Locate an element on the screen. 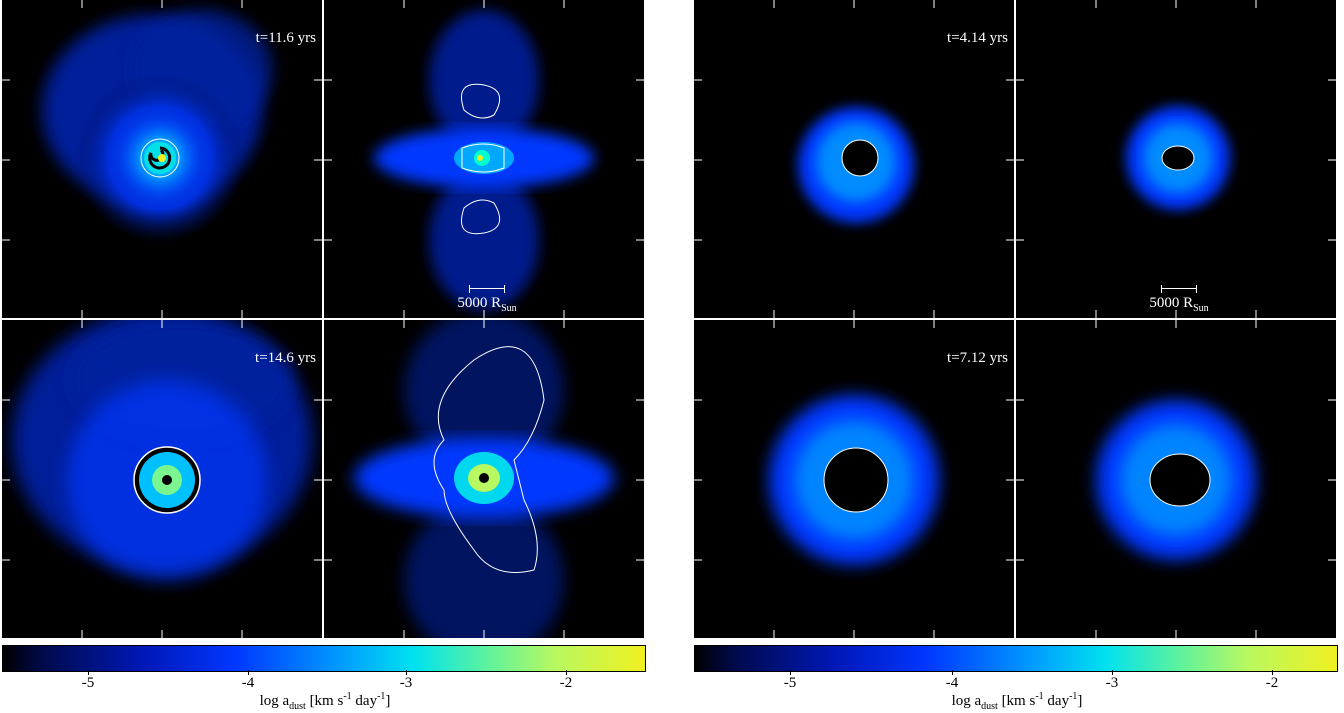  panel-left-top-faceon: t=11.6 yrs is located at coordinates (162, 159).